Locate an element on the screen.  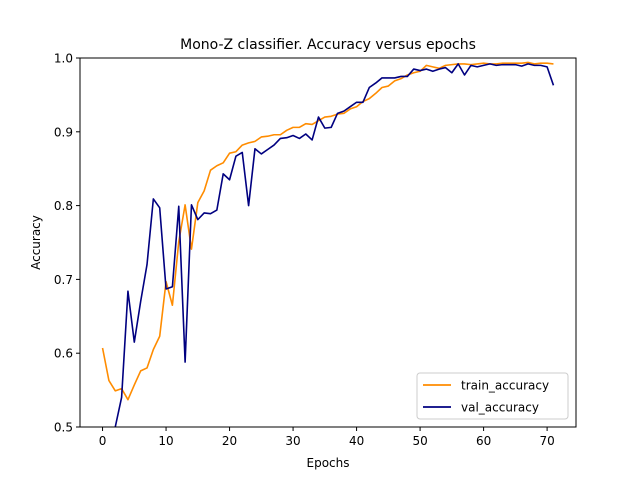
x-tick-label: 10 is located at coordinates (165, 441).